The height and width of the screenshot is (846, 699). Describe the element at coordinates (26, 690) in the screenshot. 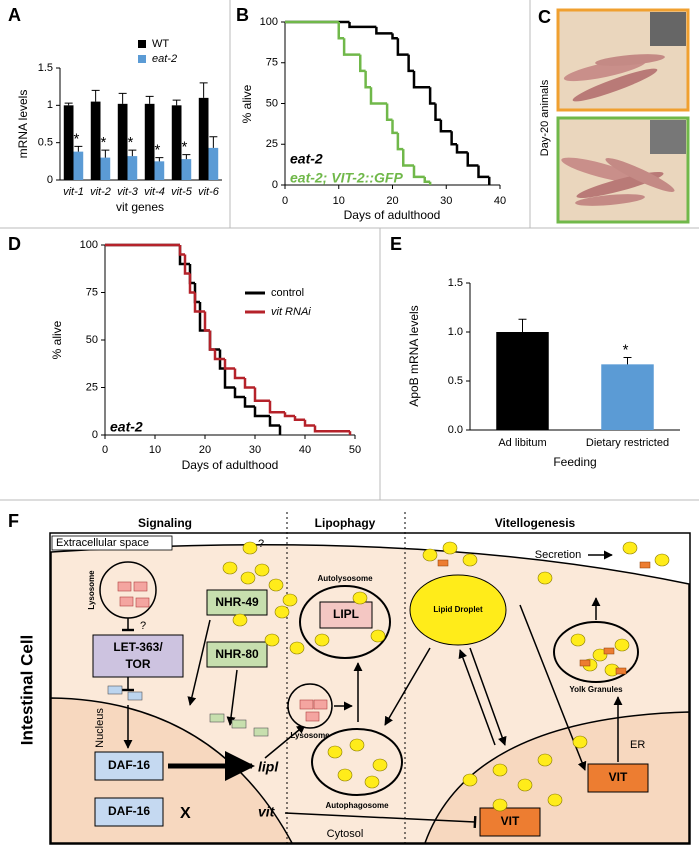

I see `cell-label: Intestinal Cell` at that location.